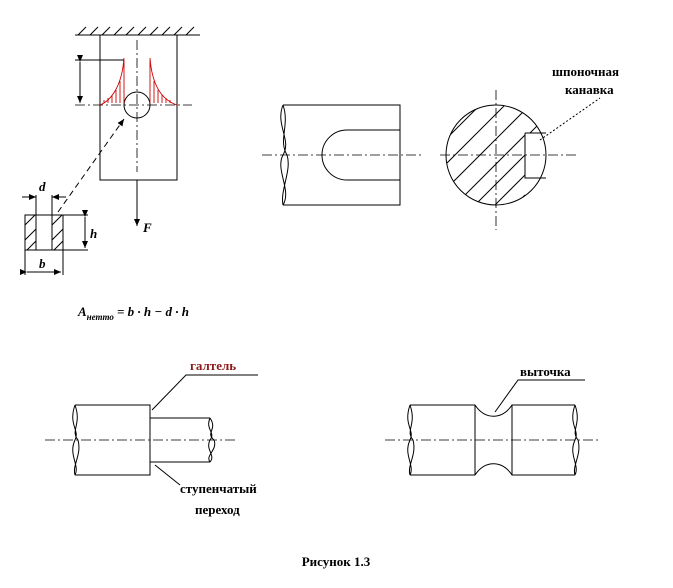  Describe the element at coordinates (492, 420) in the screenshot. I see `groove-drawing: выточка` at that location.